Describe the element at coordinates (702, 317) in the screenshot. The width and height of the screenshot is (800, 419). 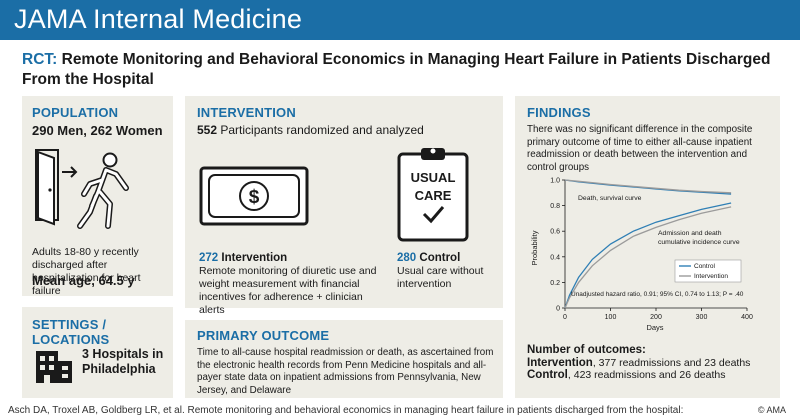
I see `x-tick-label: 300` at that location.